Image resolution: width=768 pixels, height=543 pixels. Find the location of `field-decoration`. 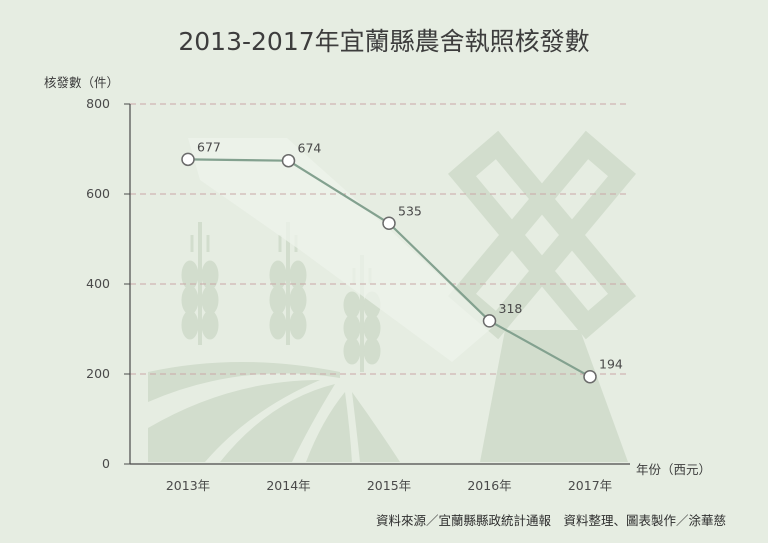

field-decoration is located at coordinates (274, 412).